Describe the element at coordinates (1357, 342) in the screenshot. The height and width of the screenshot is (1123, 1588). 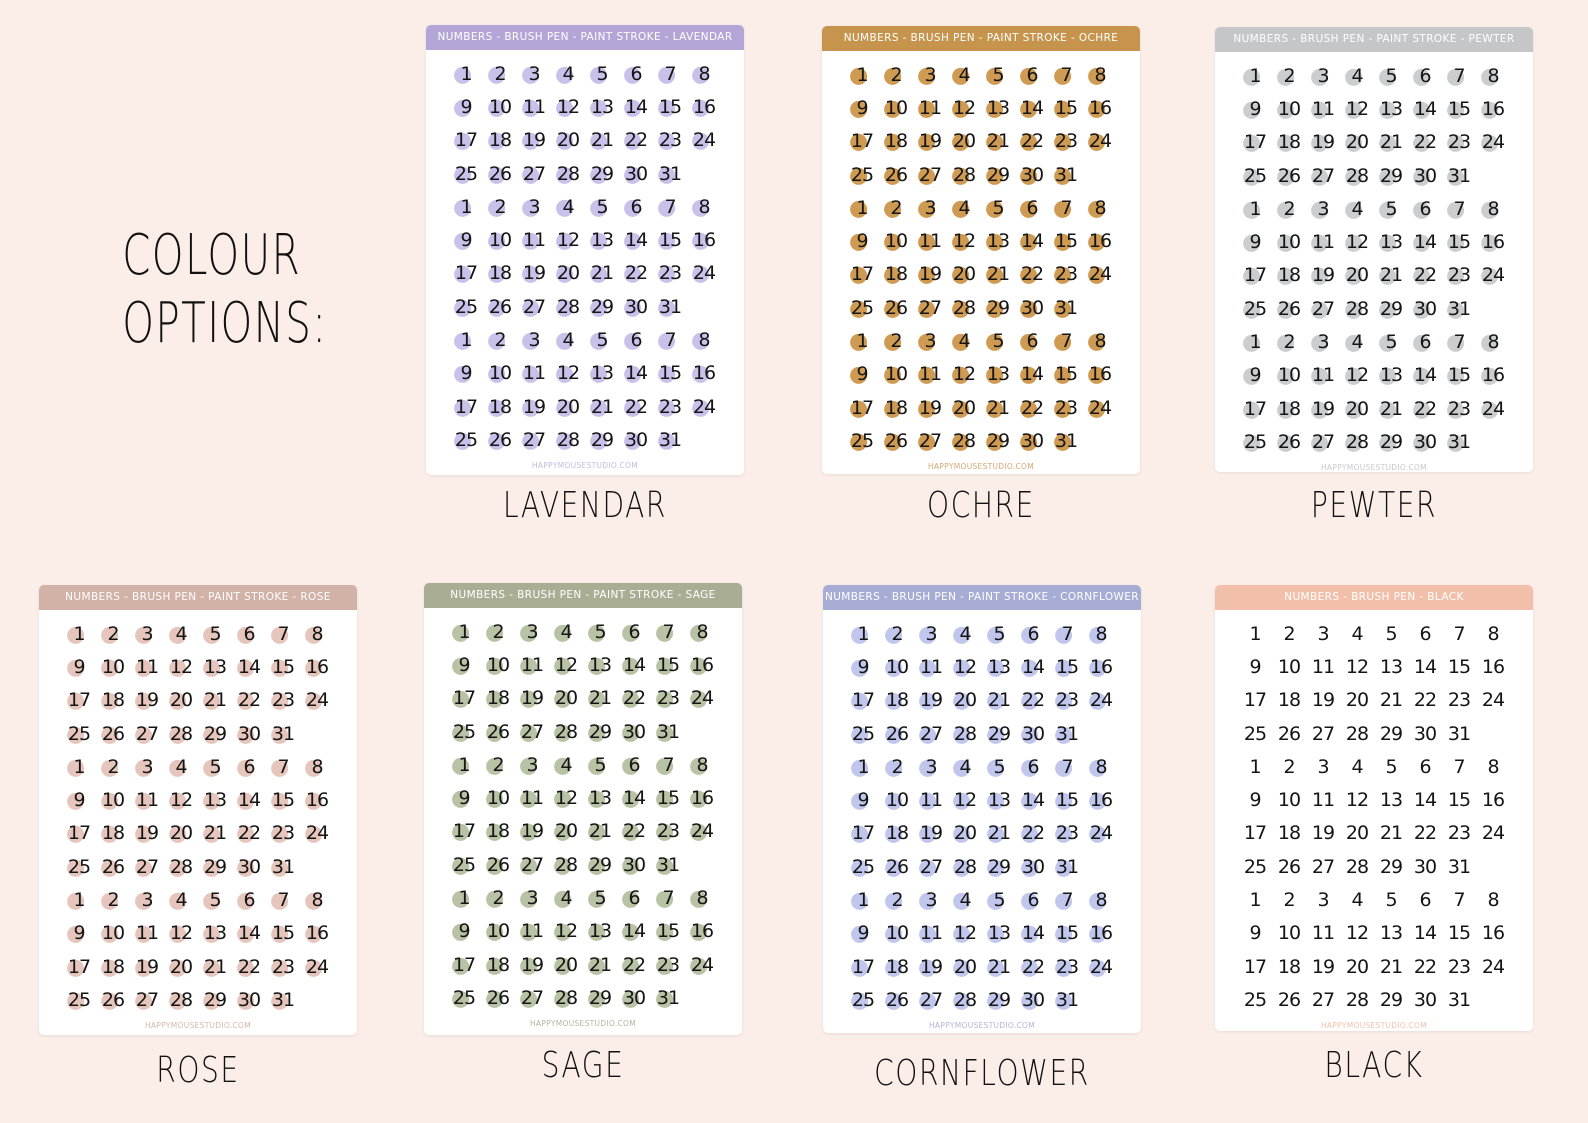
I see `sticker-number: 4` at that location.